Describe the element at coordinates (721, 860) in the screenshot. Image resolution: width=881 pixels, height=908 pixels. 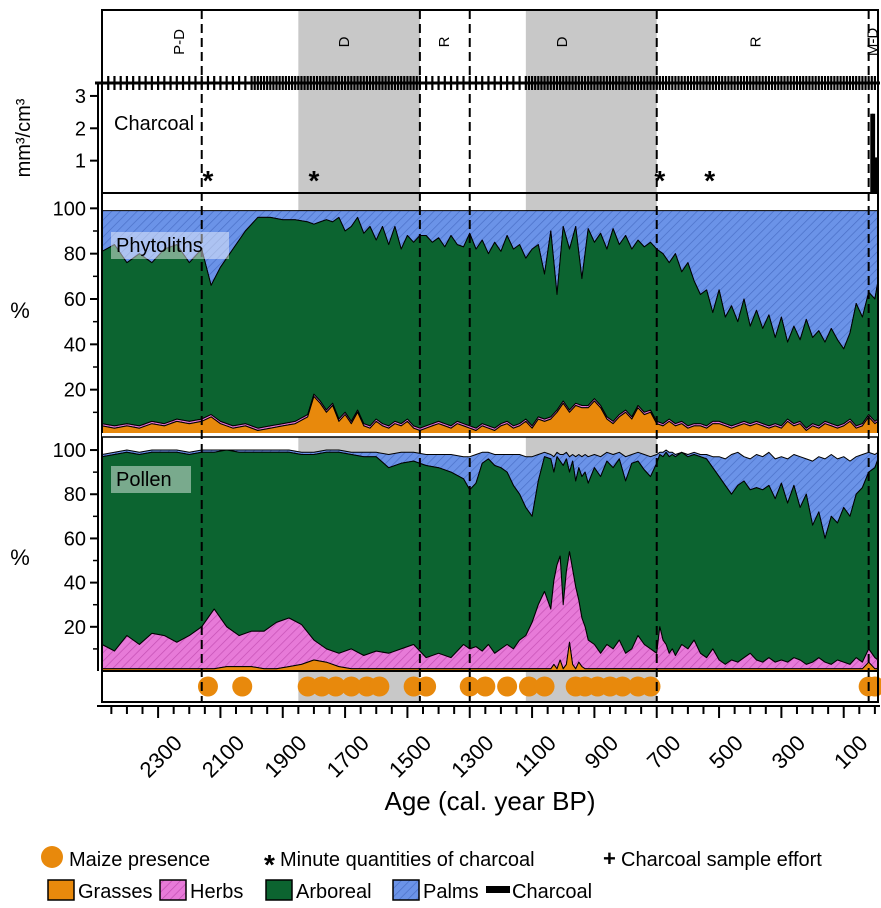
I see `legend-sample-effort-label: Charcoal sample effort` at that location.